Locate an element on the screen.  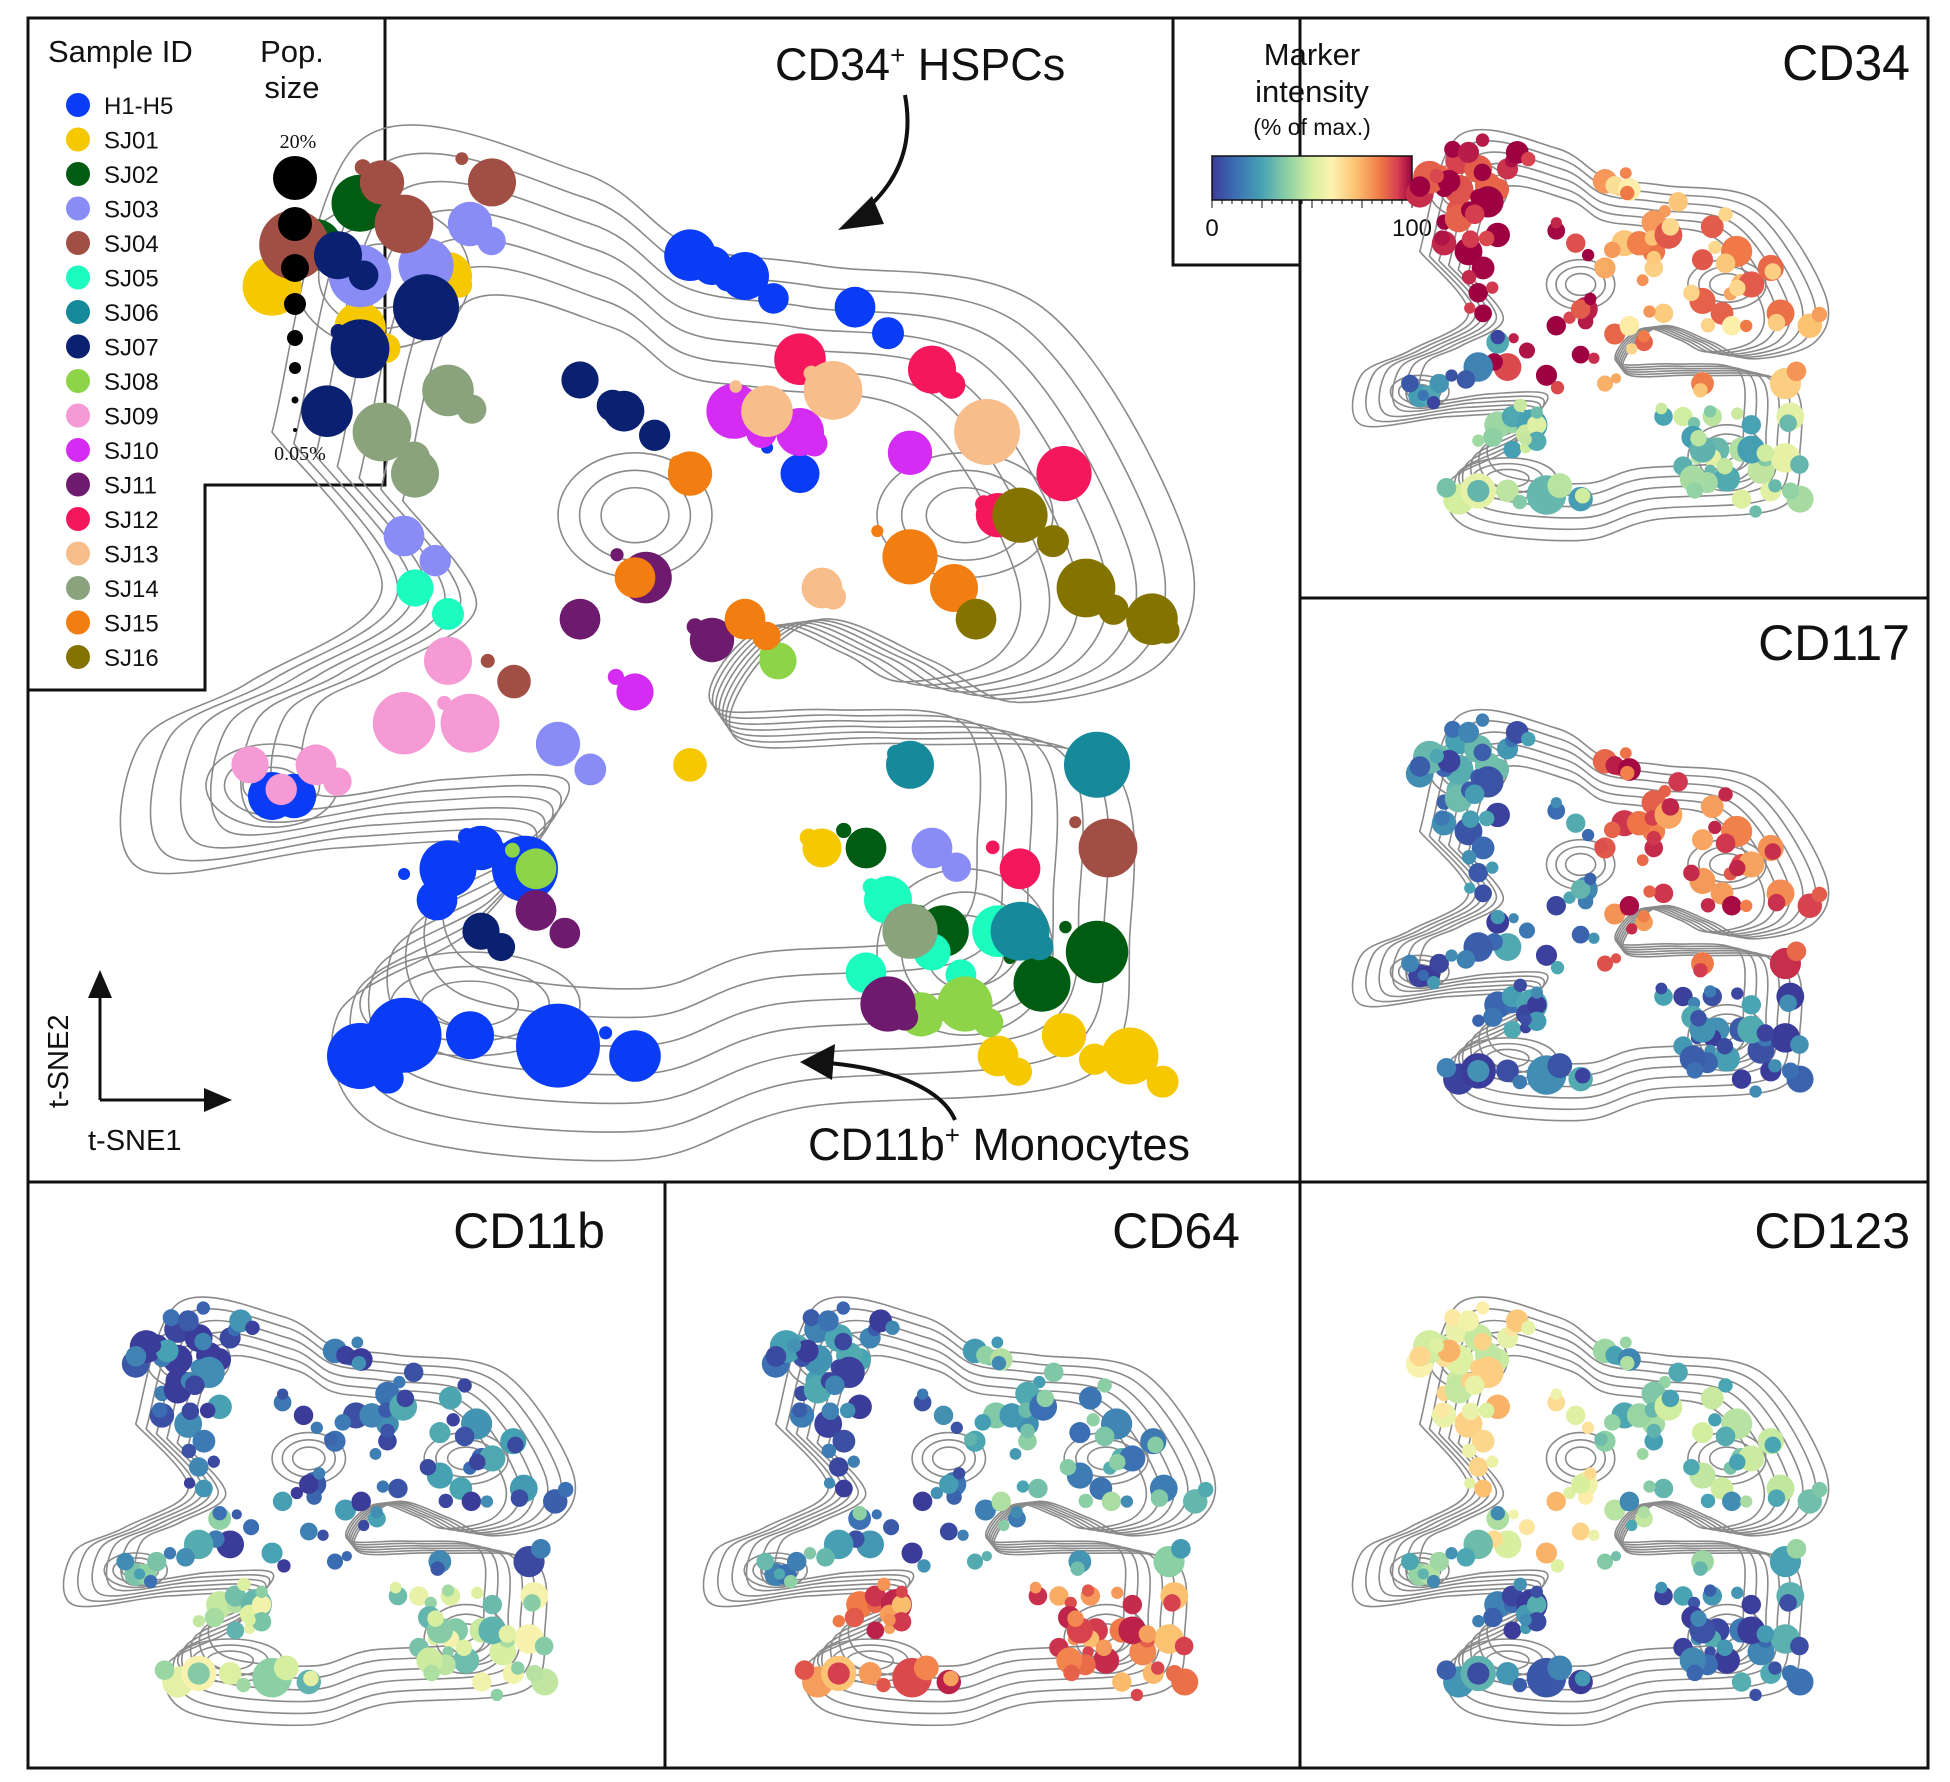
size-legend-min: 0.05% is located at coordinates (300, 454).